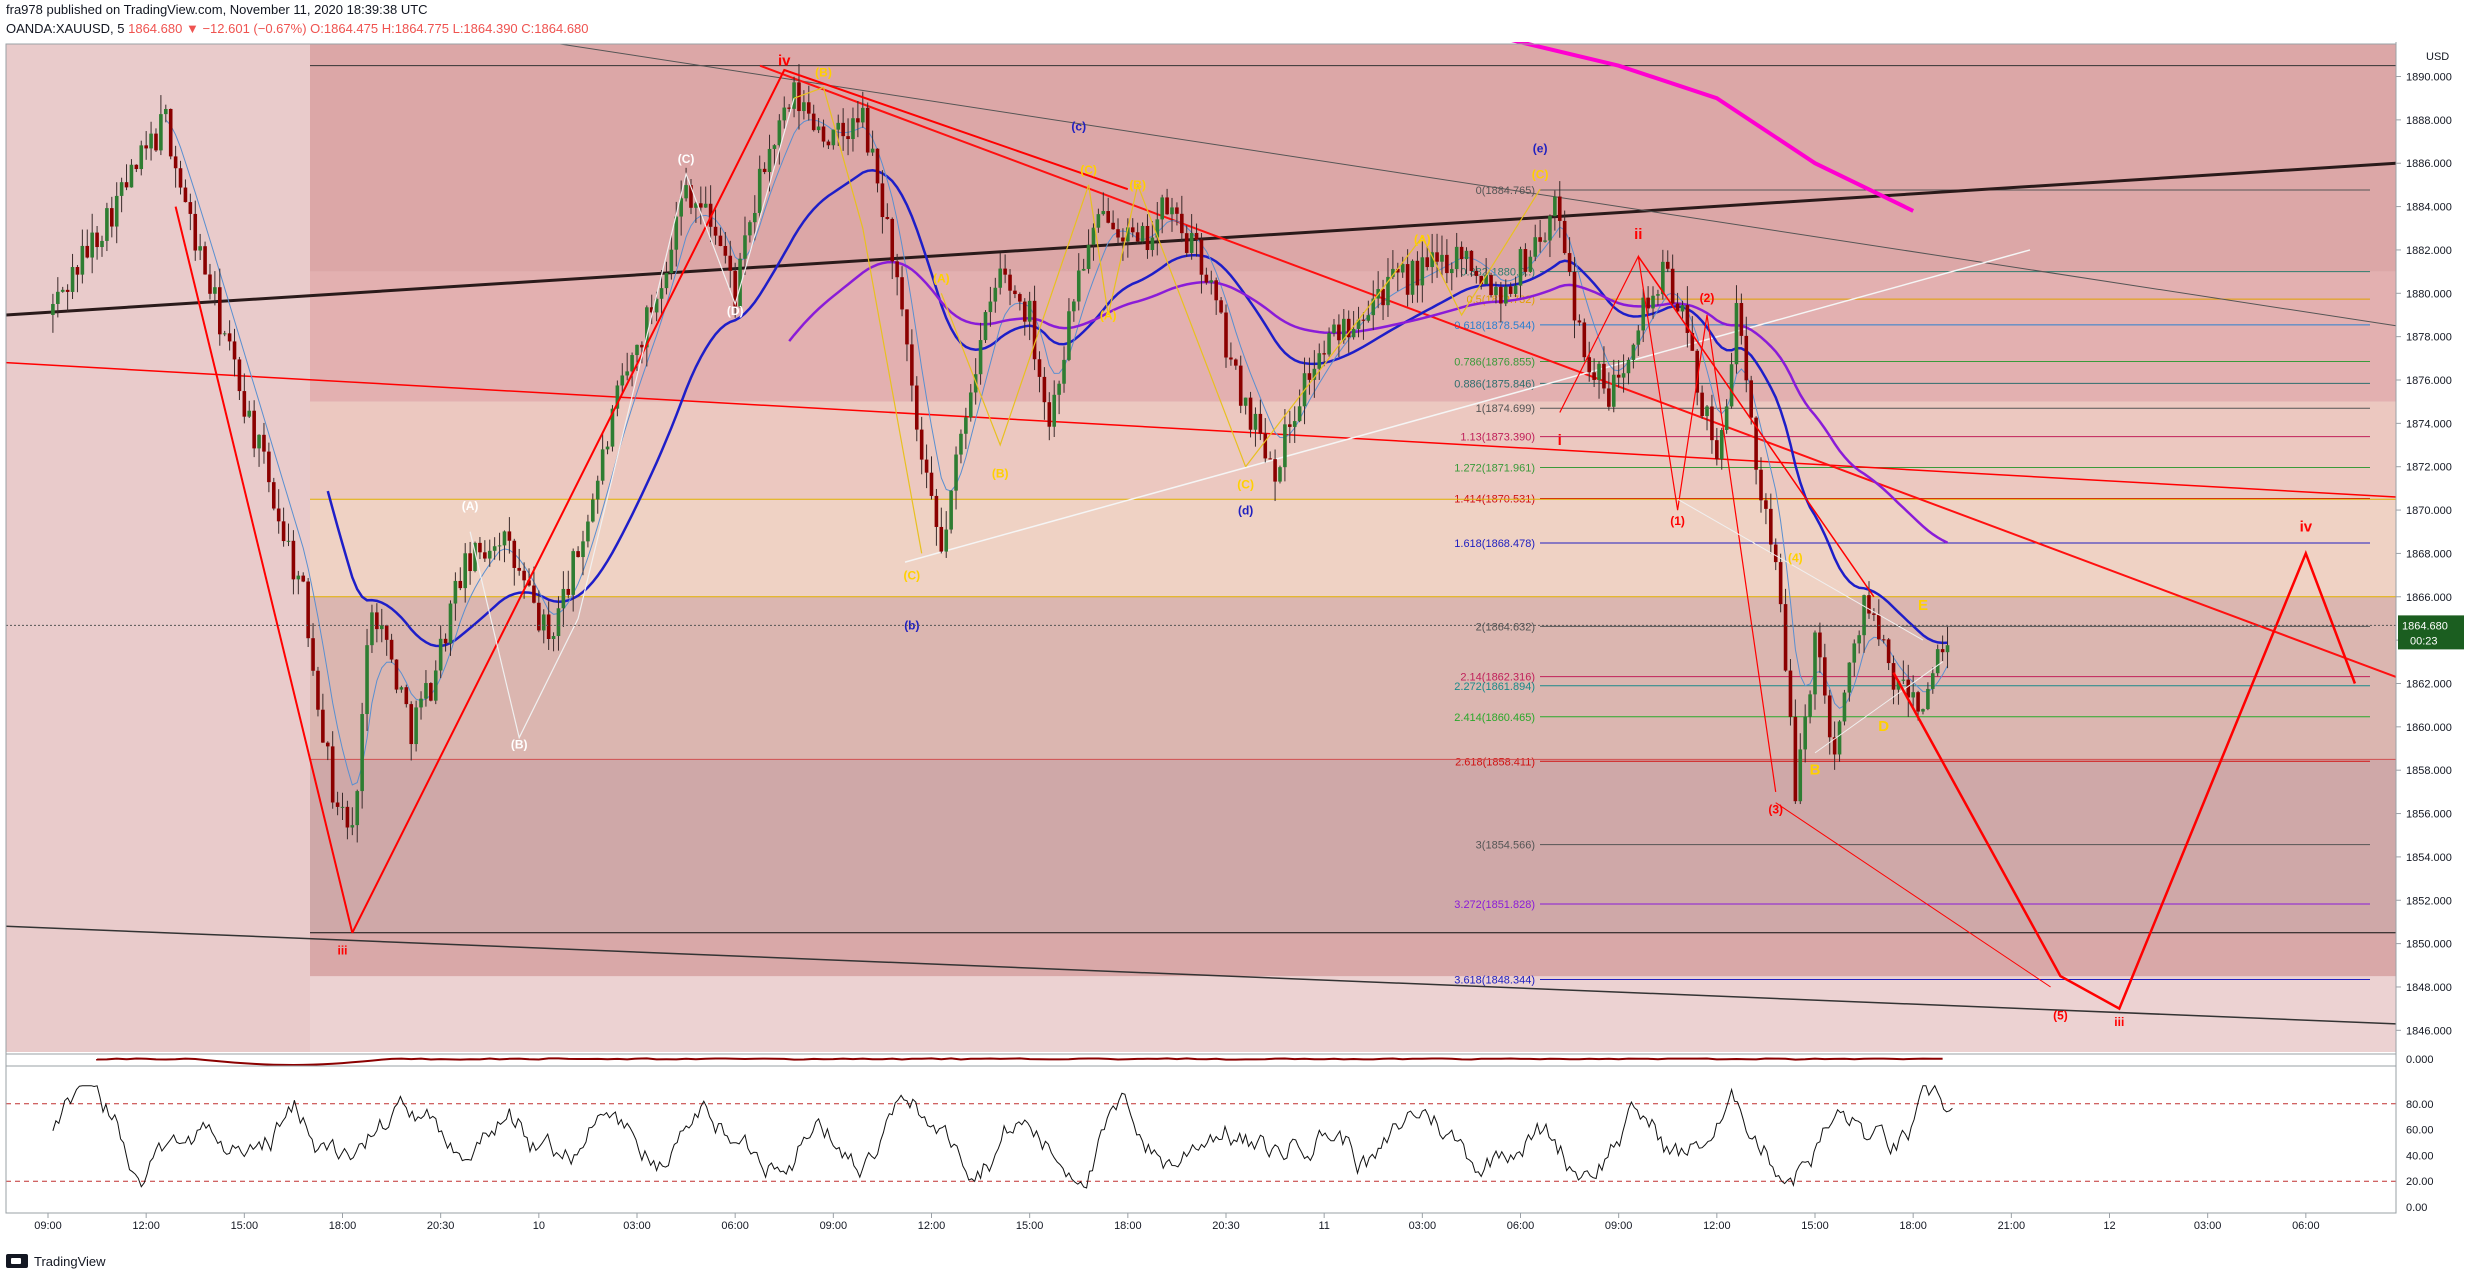  Describe the element at coordinates (2429, 511) in the screenshot. I see `price-tick-label: 1870.000` at that location.